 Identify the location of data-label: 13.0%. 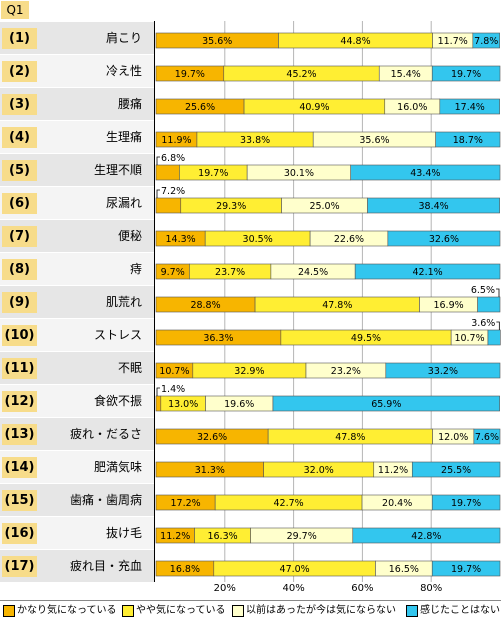
(183, 404).